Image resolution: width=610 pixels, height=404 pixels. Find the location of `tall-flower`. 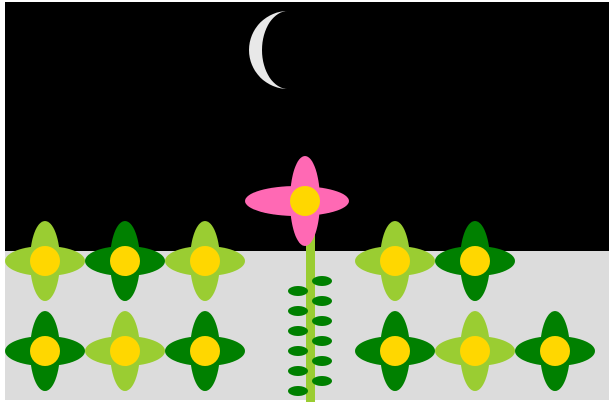

tall-flower is located at coordinates (297, 279).